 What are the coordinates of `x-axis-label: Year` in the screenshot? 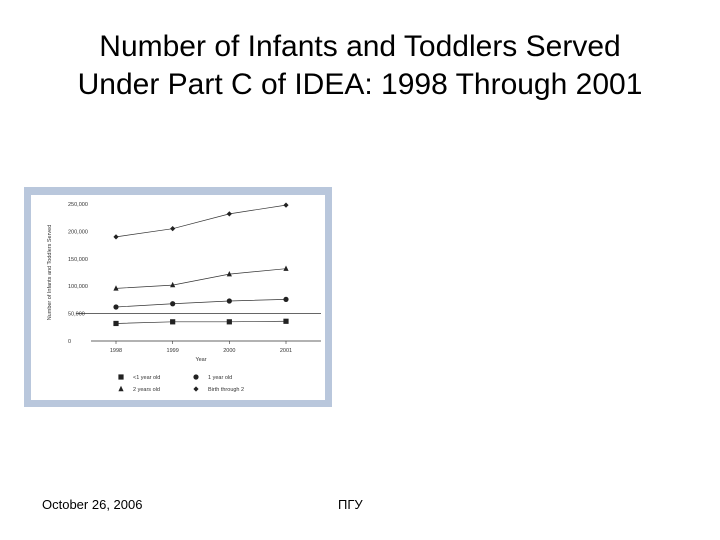 It's located at (200, 360).